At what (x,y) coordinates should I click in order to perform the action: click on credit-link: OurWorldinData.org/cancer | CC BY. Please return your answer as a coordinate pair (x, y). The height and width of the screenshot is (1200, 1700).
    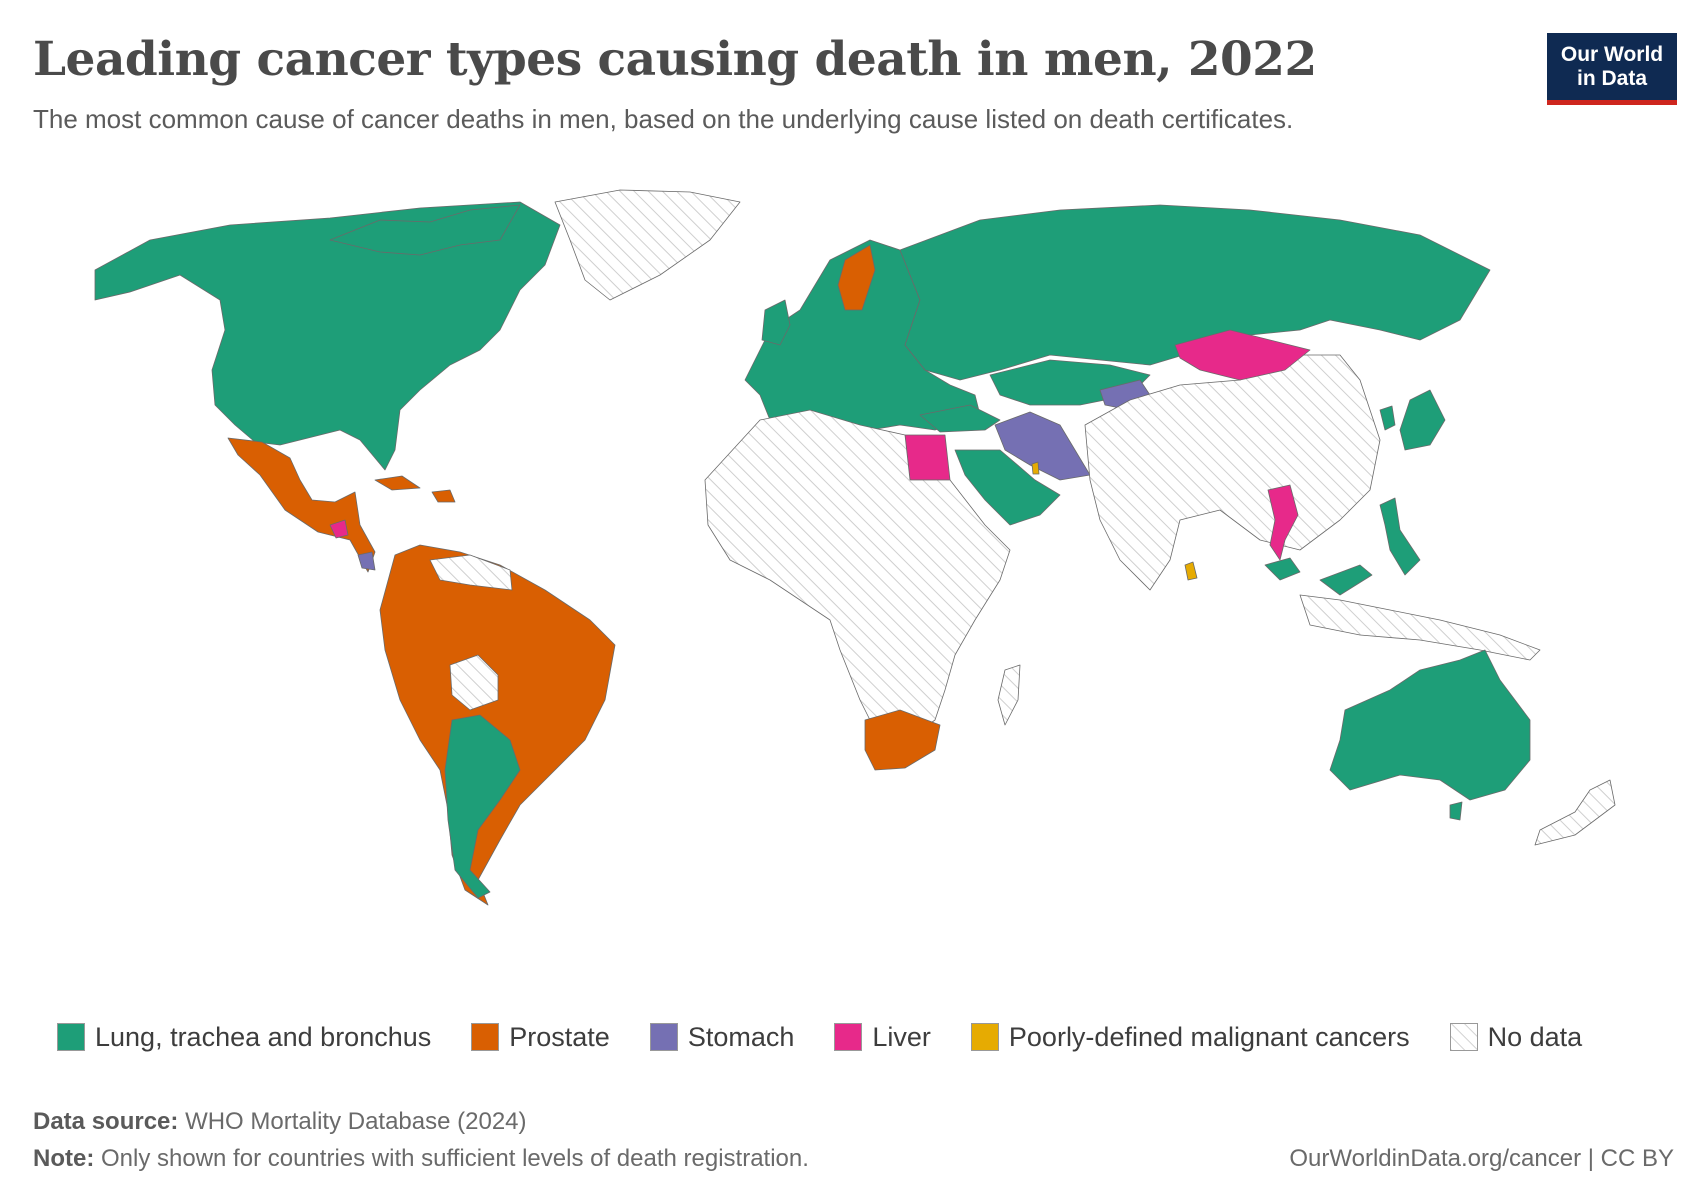
    Looking at the image, I should click on (1481, 1158).